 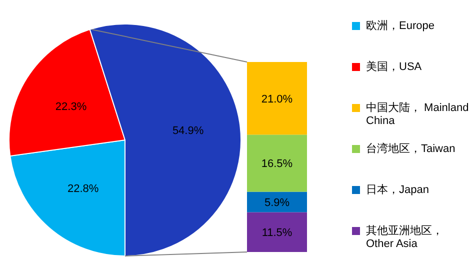 I want to click on legend-label: 美国，USA, so click(x=394, y=67).